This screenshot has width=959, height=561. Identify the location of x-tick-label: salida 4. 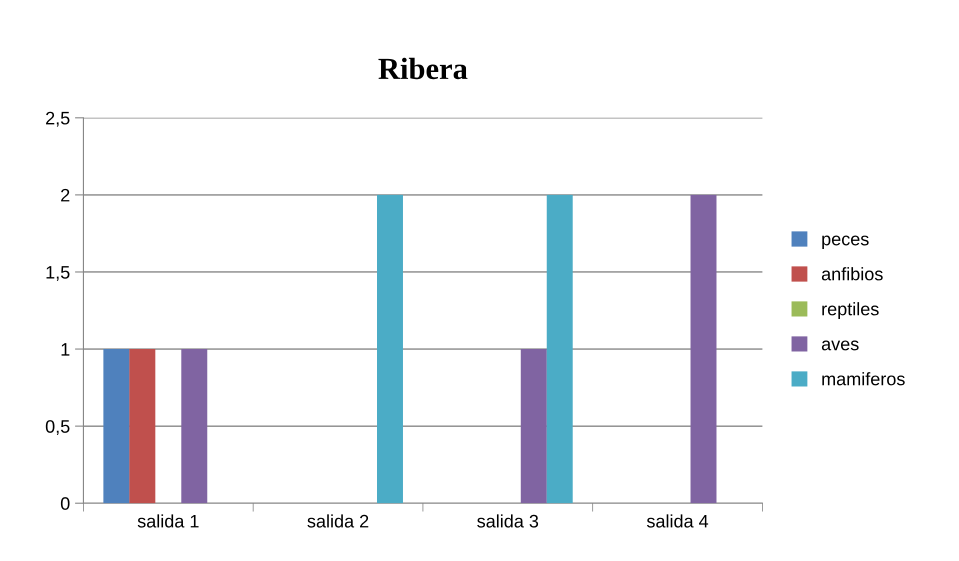
(677, 521).